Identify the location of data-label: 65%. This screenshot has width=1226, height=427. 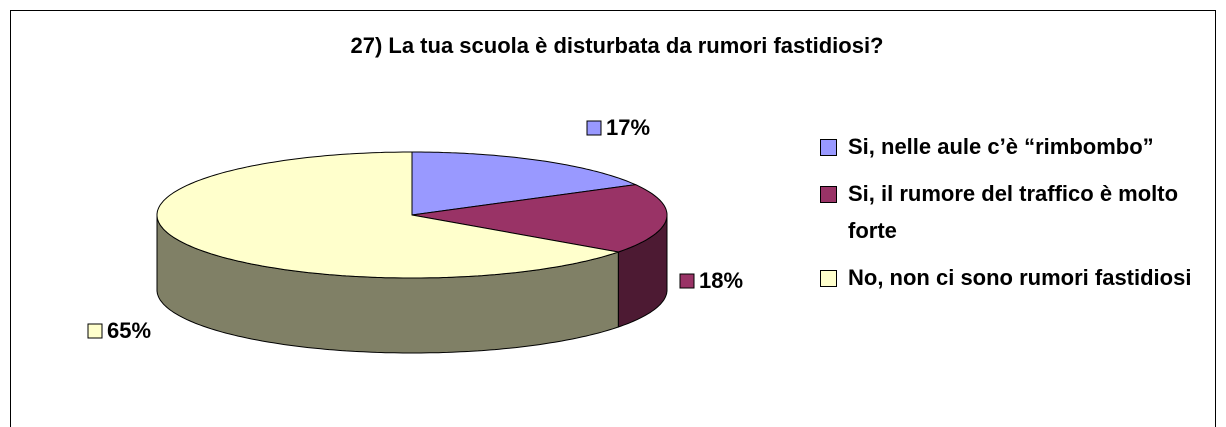
(129, 330).